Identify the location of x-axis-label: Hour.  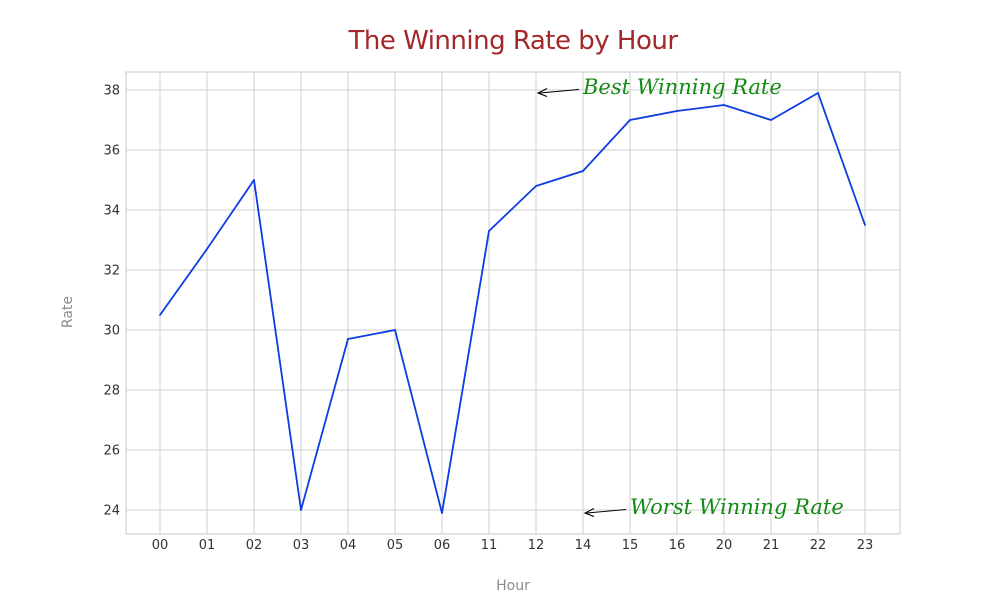
(513, 586).